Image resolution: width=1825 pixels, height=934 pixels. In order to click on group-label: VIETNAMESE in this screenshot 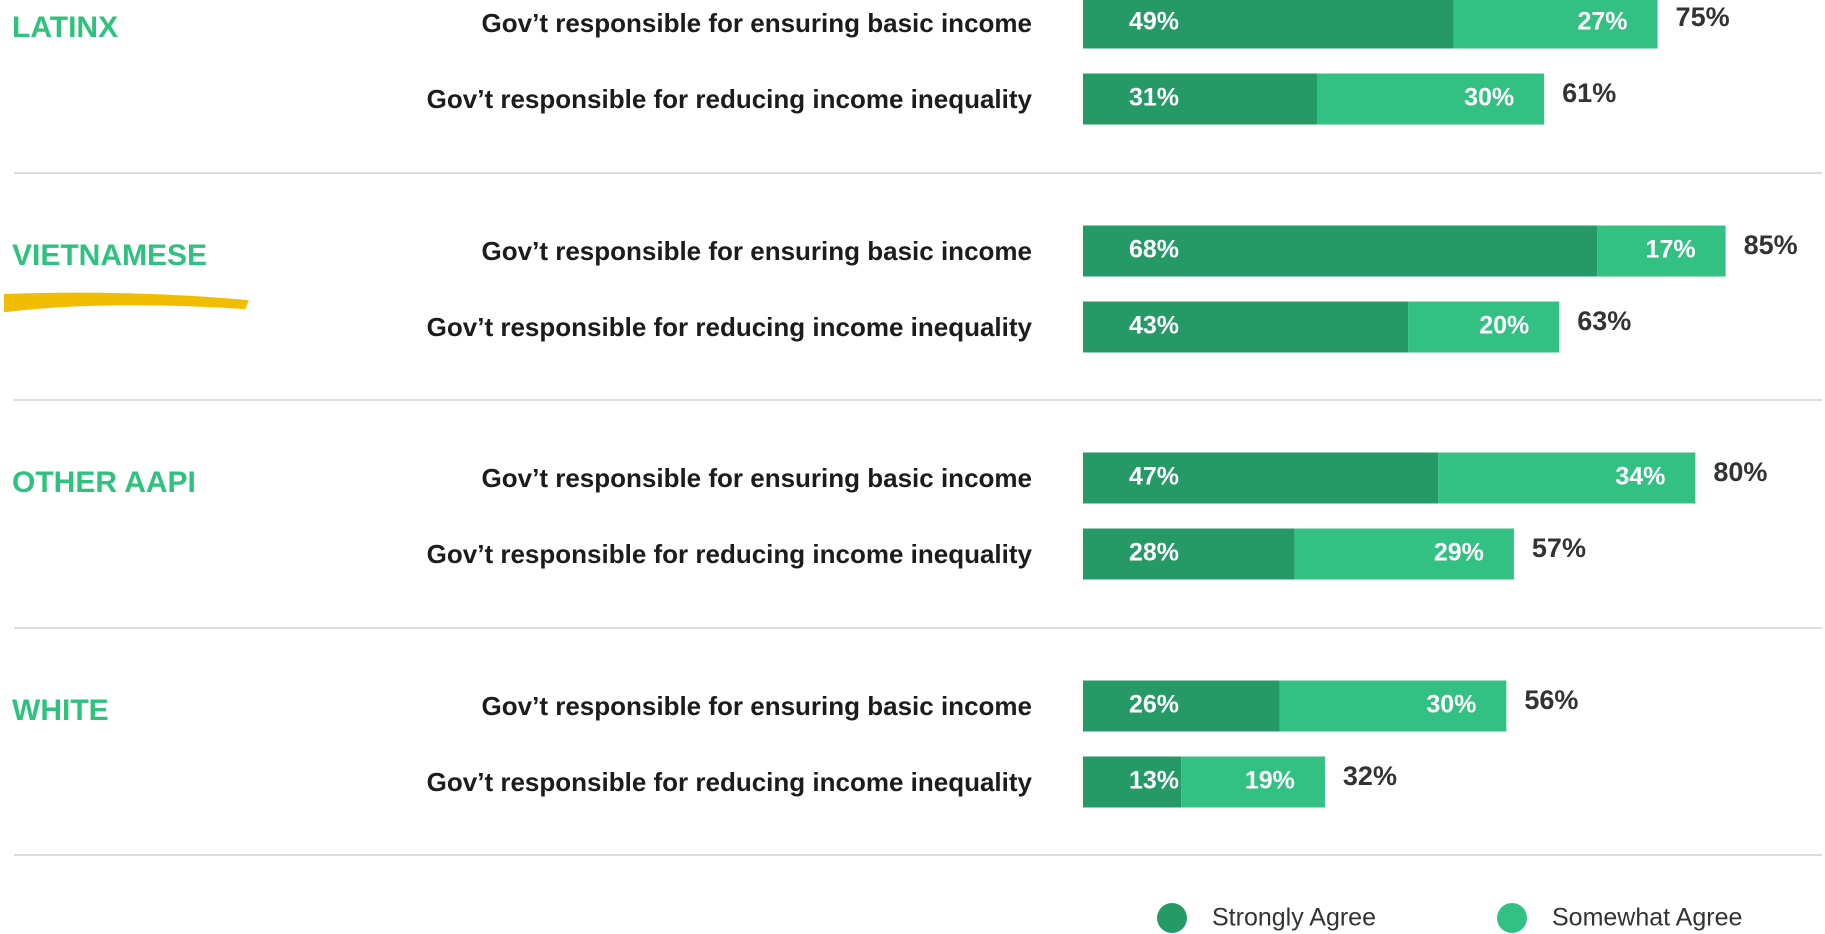, I will do `click(109, 255)`.